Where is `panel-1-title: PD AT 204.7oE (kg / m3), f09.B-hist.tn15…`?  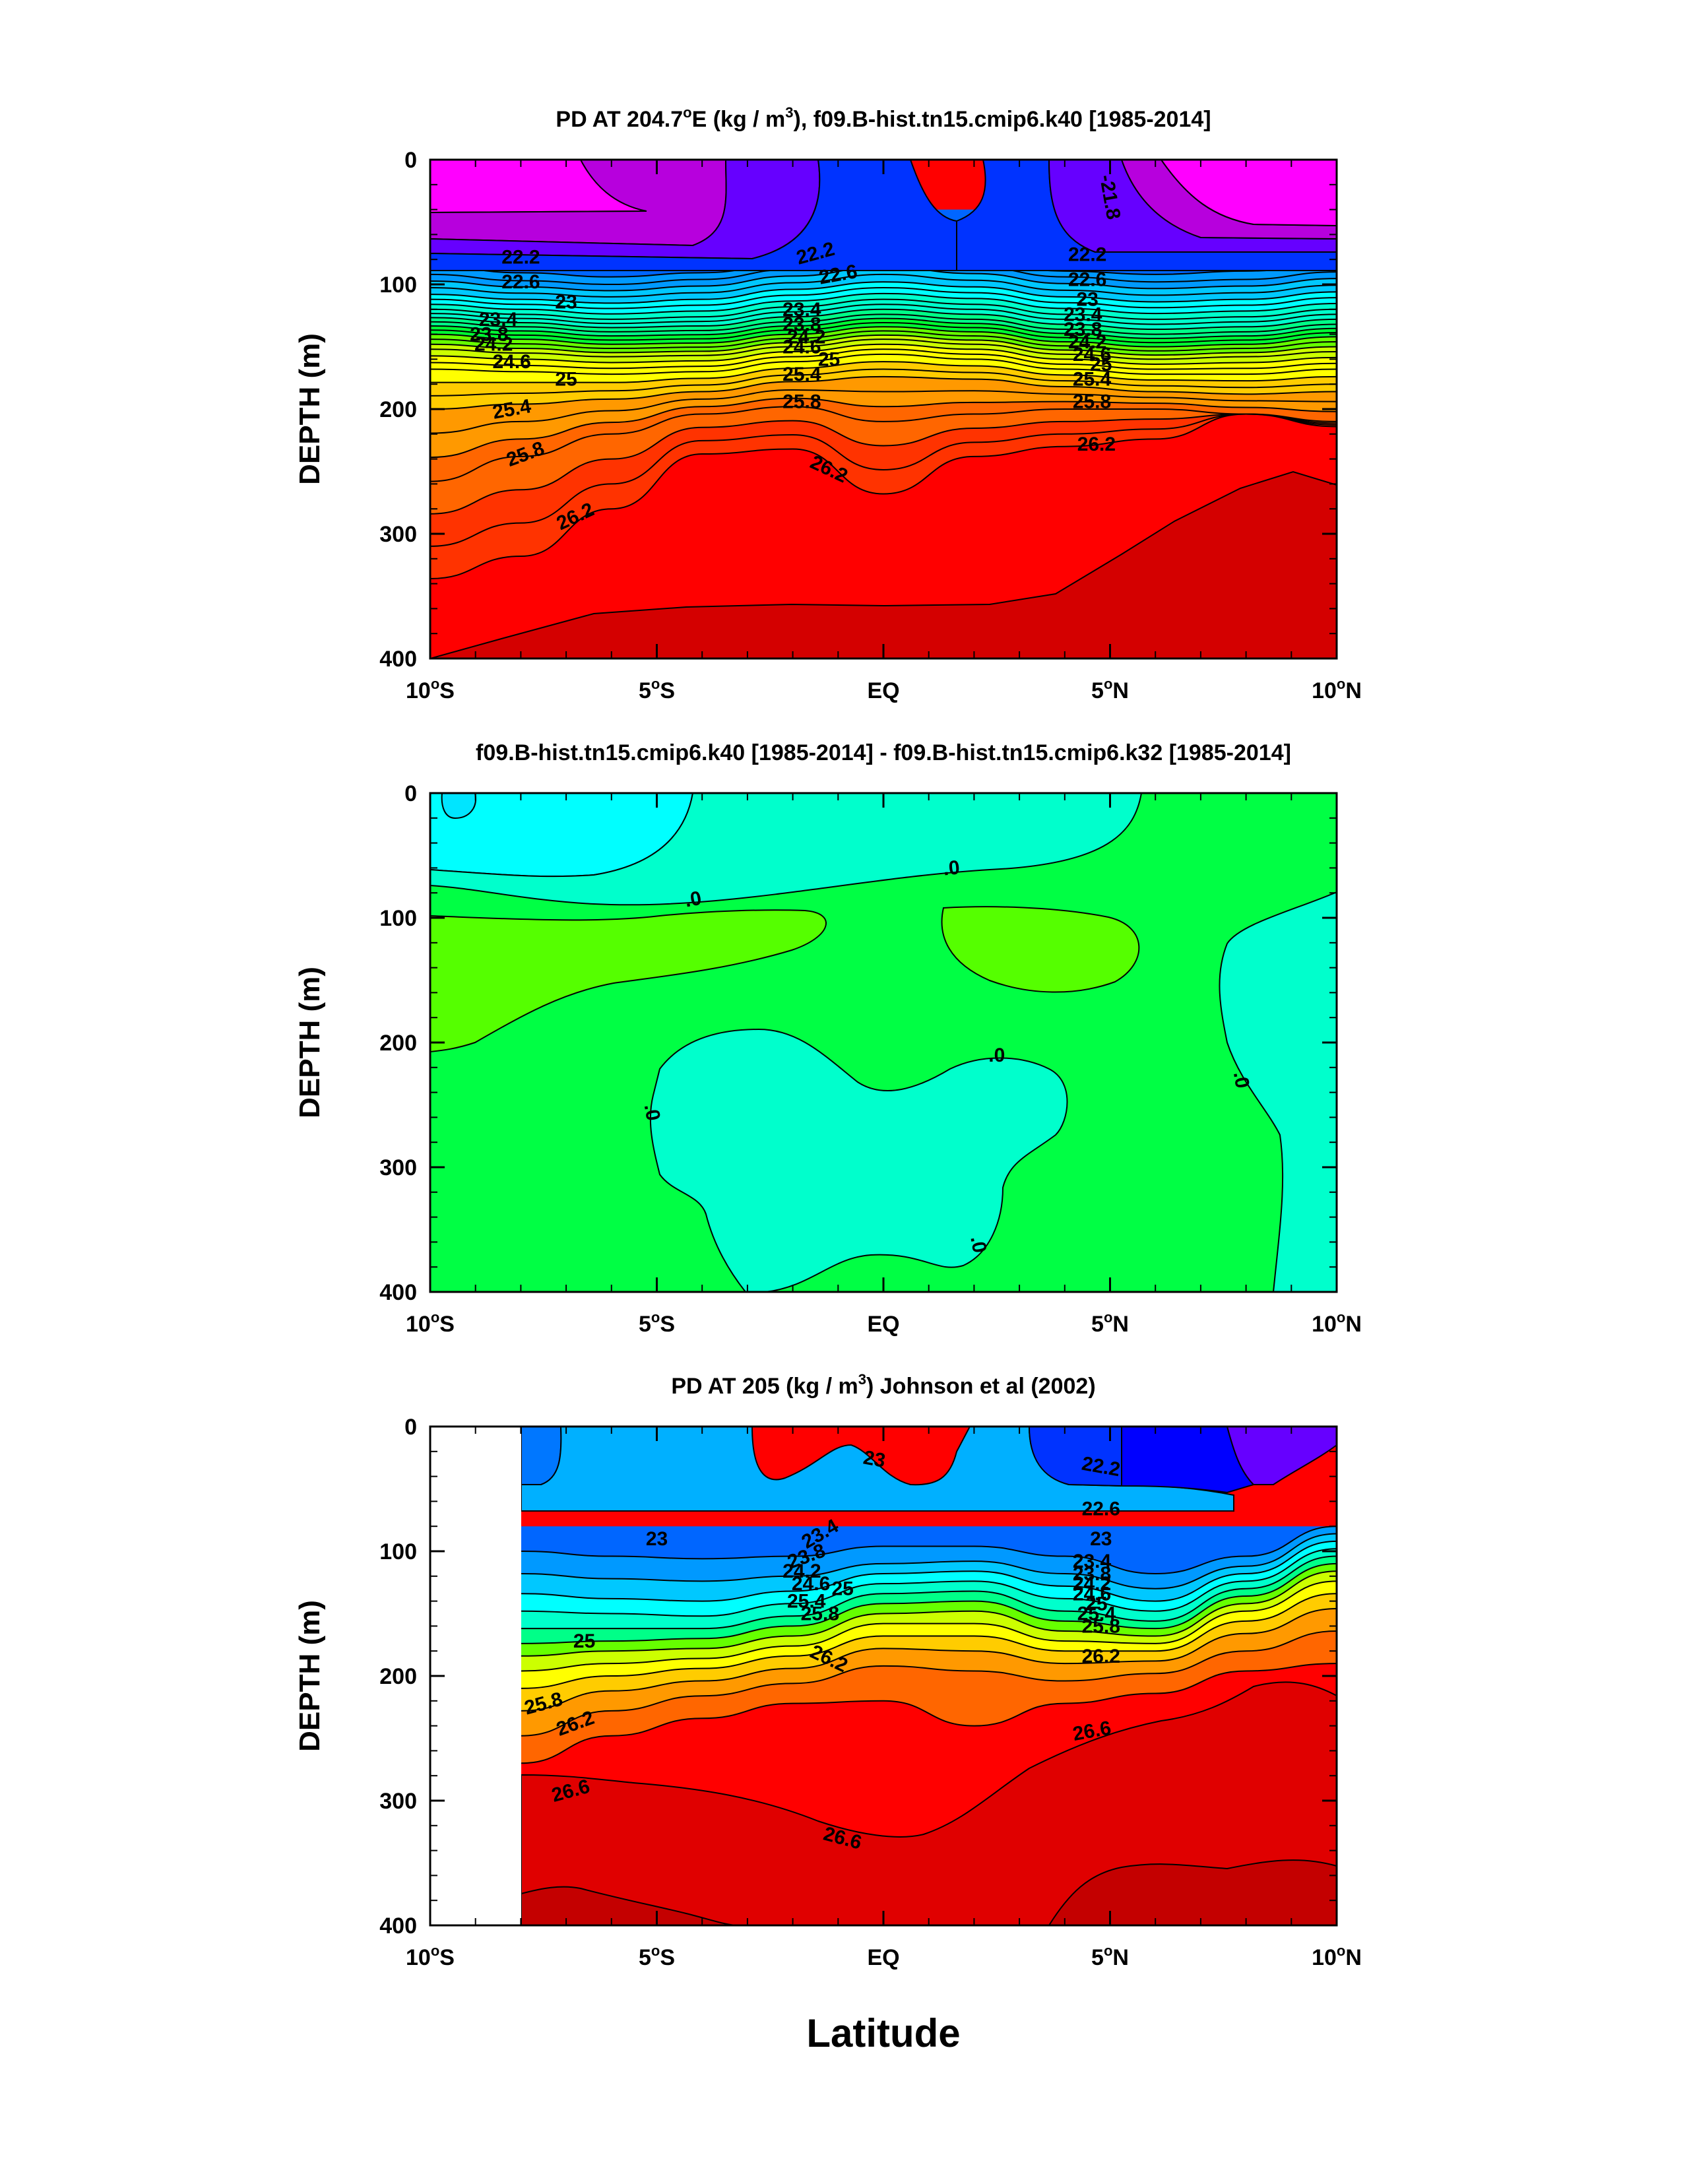
panel-1-title: PD AT 204.7oE (kg / m3), f09.B-hist.tn15… is located at coordinates (883, 118).